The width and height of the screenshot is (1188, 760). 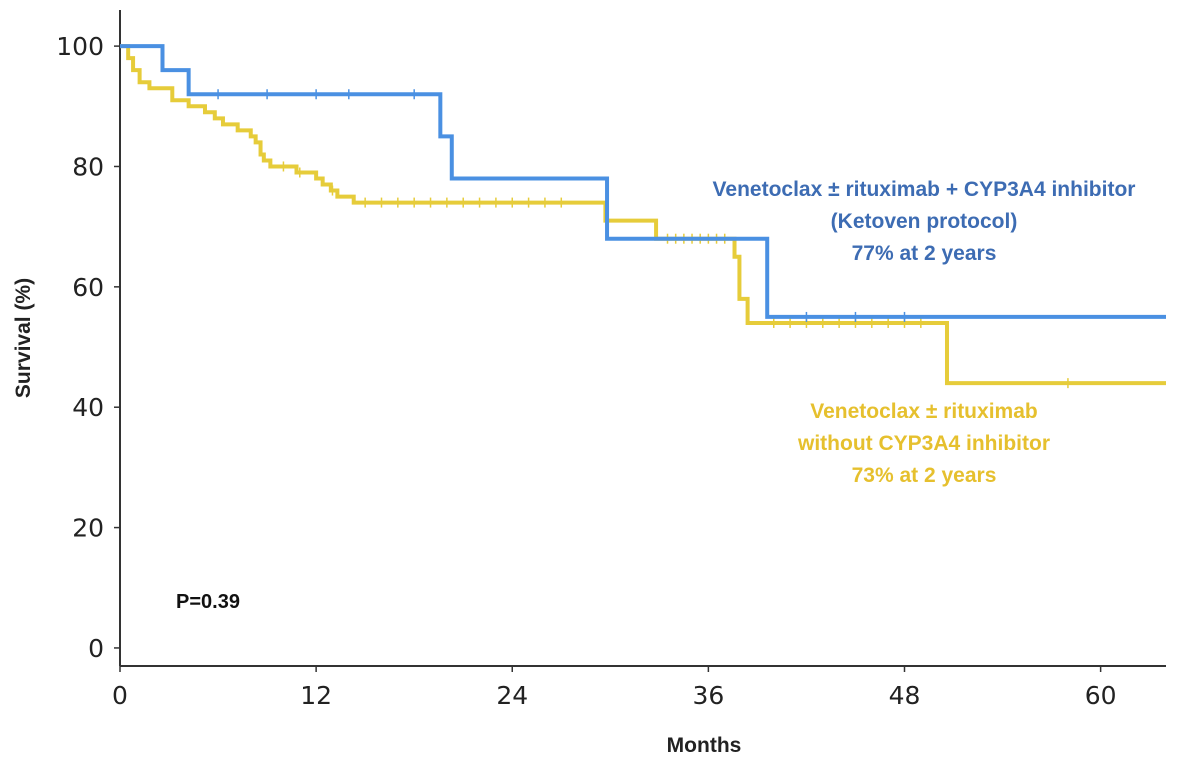 What do you see at coordinates (704, 745) in the screenshot?
I see `x-axis-title: Months` at bounding box center [704, 745].